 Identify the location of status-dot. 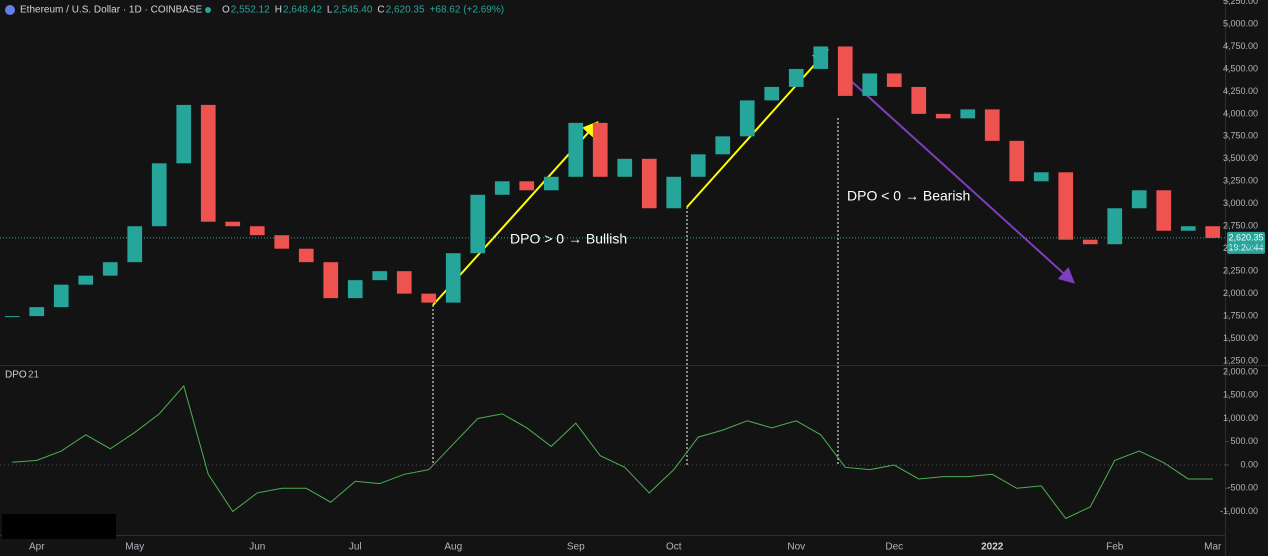
(208, 10).